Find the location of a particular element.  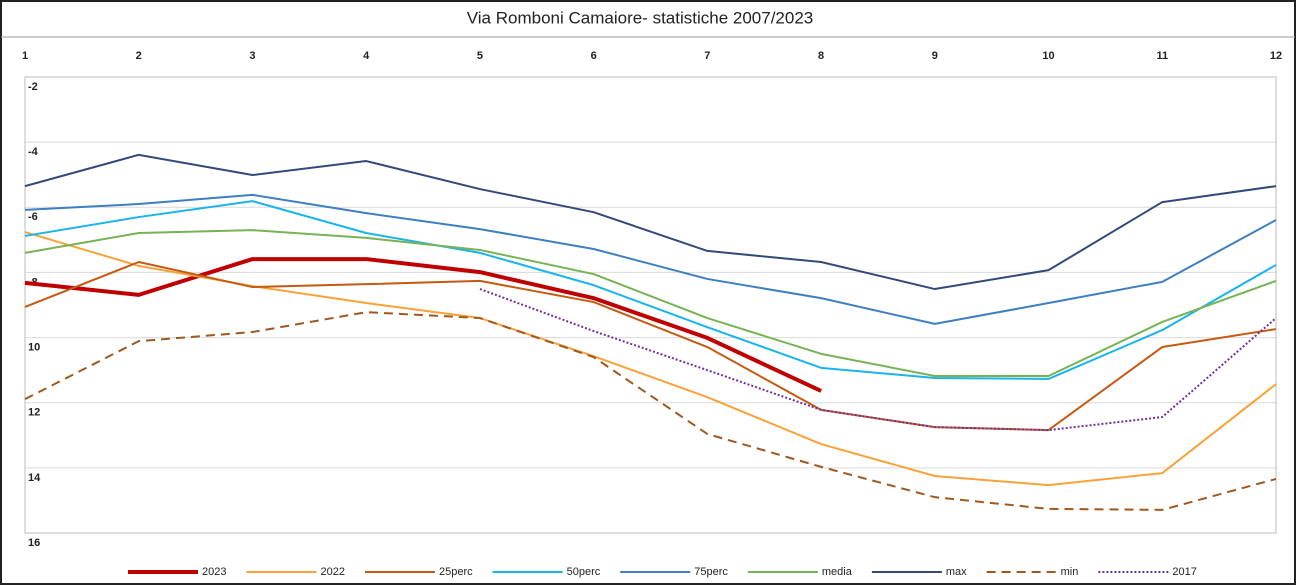

x-tick-label: 1 is located at coordinates (25, 56).